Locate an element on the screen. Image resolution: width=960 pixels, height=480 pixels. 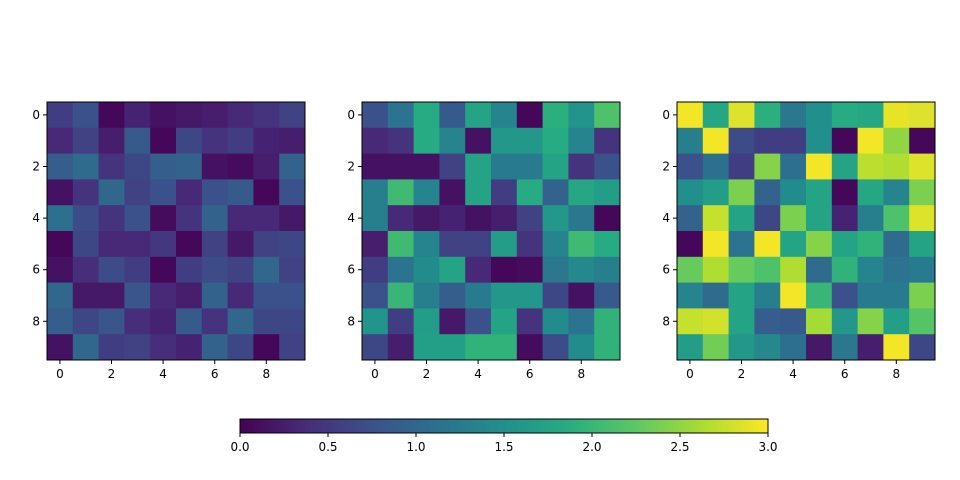
colorbar-tick-label: 0.0 is located at coordinates (239, 447).